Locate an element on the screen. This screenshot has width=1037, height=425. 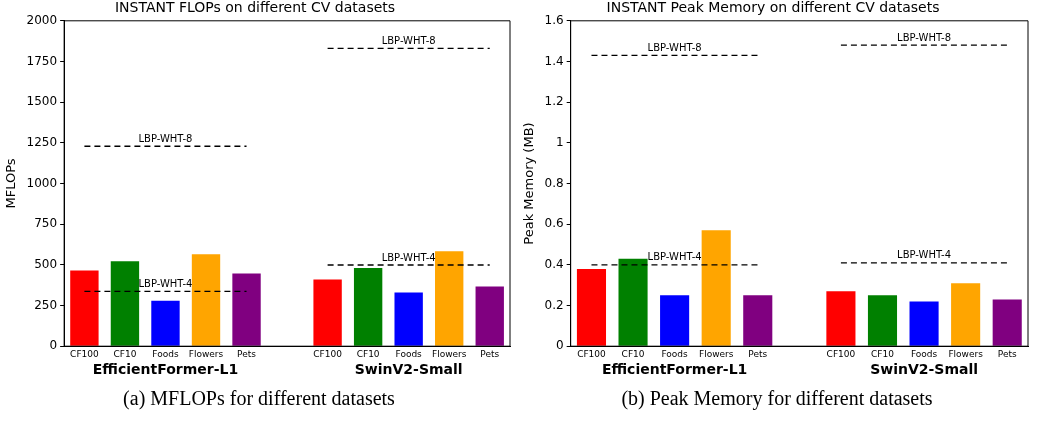
text: (a) MFLOPs for different datasets is located at coordinates (259, 398).